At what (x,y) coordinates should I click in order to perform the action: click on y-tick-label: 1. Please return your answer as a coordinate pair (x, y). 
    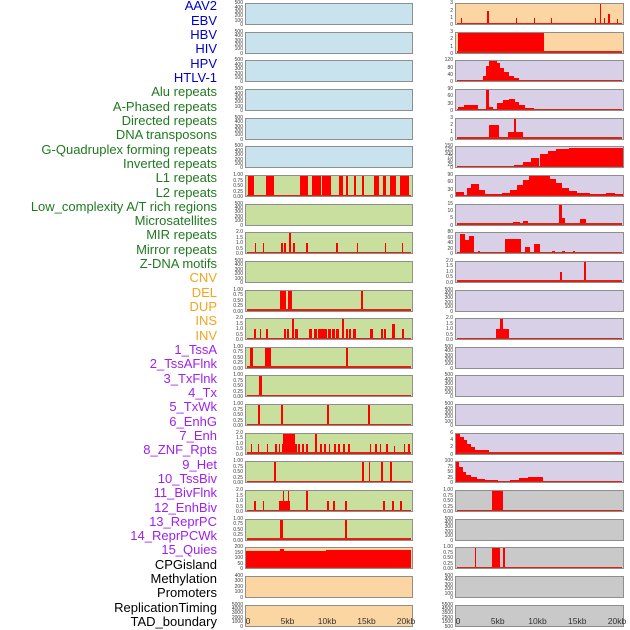
    Looking at the image, I should click on (451, 46).